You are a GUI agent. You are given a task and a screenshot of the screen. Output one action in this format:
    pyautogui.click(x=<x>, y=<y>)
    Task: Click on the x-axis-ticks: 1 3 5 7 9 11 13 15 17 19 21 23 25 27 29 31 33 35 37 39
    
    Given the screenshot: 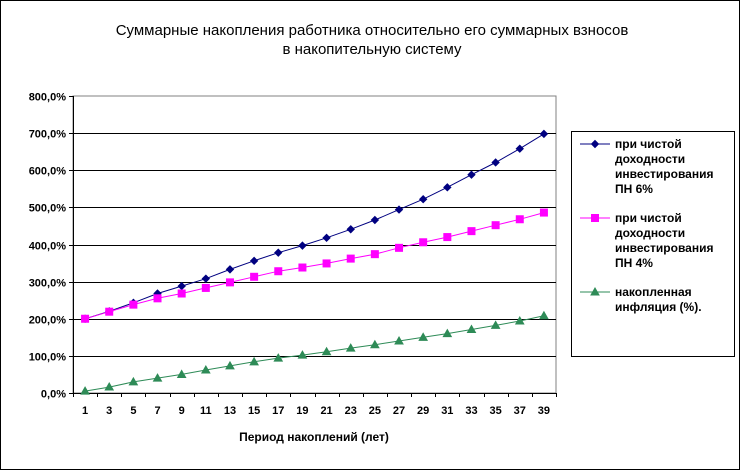 What is the action you would take?
    pyautogui.click(x=315, y=405)
    